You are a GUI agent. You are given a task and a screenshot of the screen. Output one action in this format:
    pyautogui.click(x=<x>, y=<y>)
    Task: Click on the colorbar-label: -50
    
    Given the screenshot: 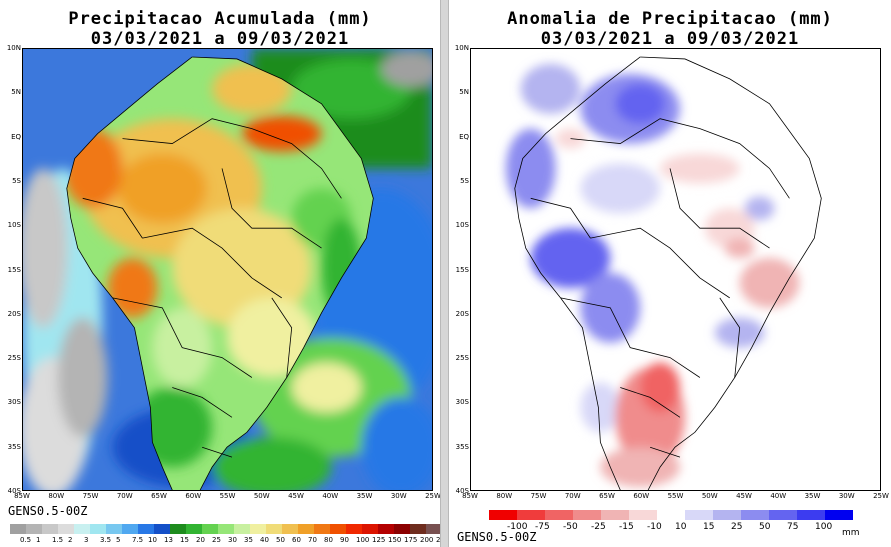 What is the action you would take?
    pyautogui.click(x=570, y=527)
    